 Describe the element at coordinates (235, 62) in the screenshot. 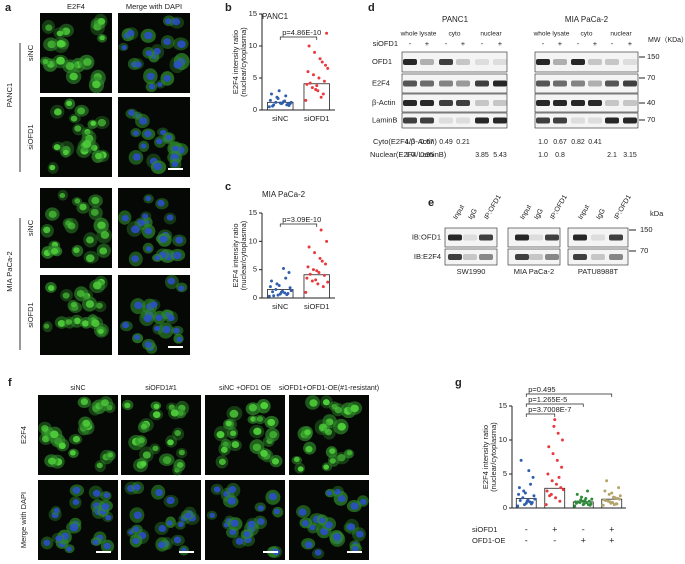

I see `y-axis-label: E2F4 intensity ratio` at that location.